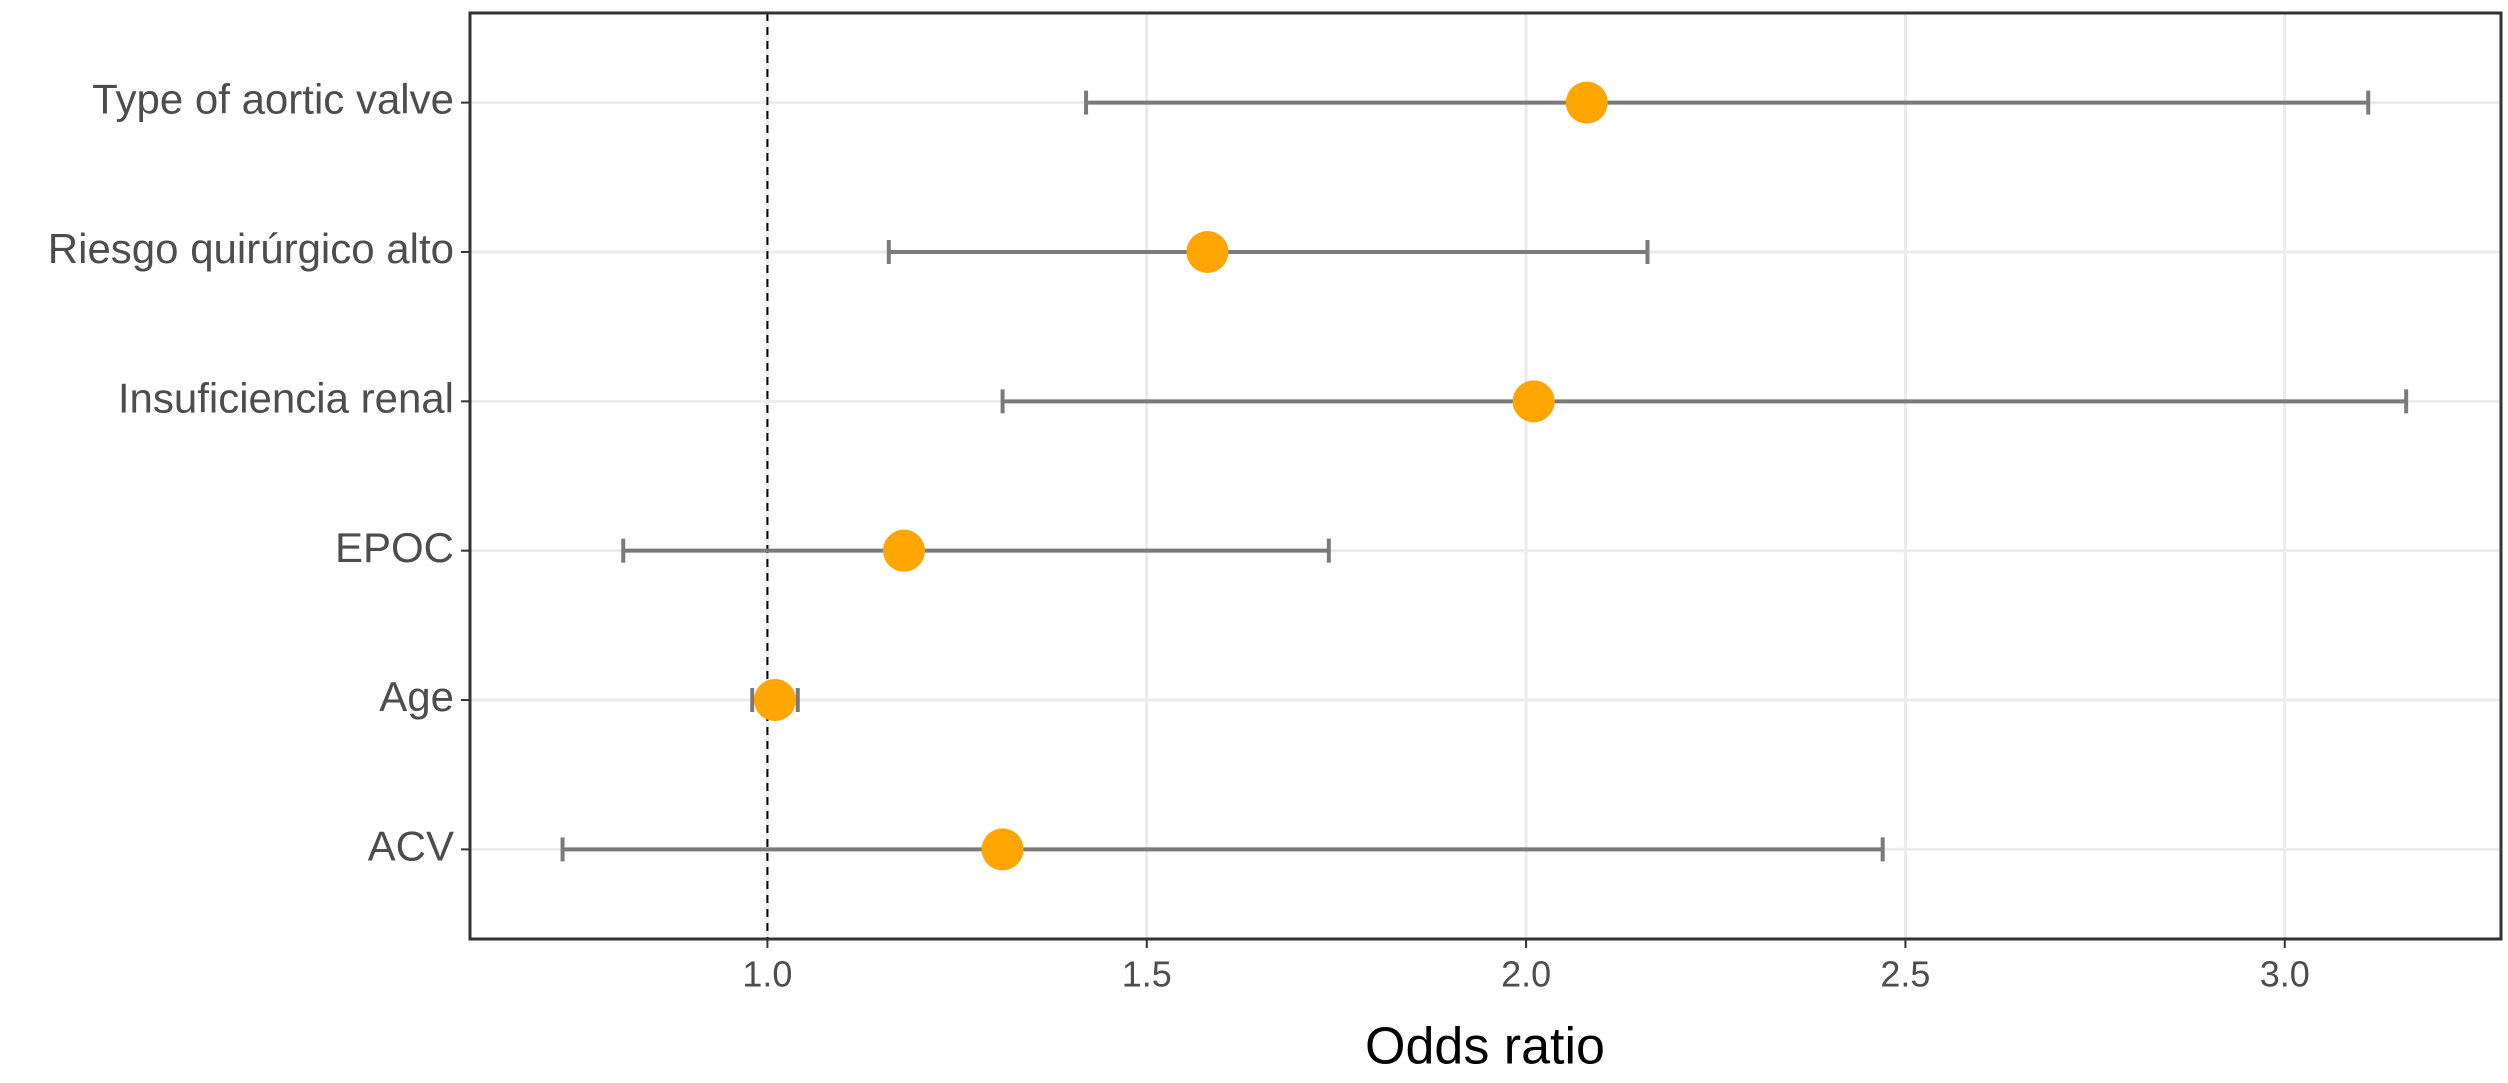 Image resolution: width=2508 pixels, height=1083 pixels. I want to click on x-tick-label: 1.5, so click(1147, 974).